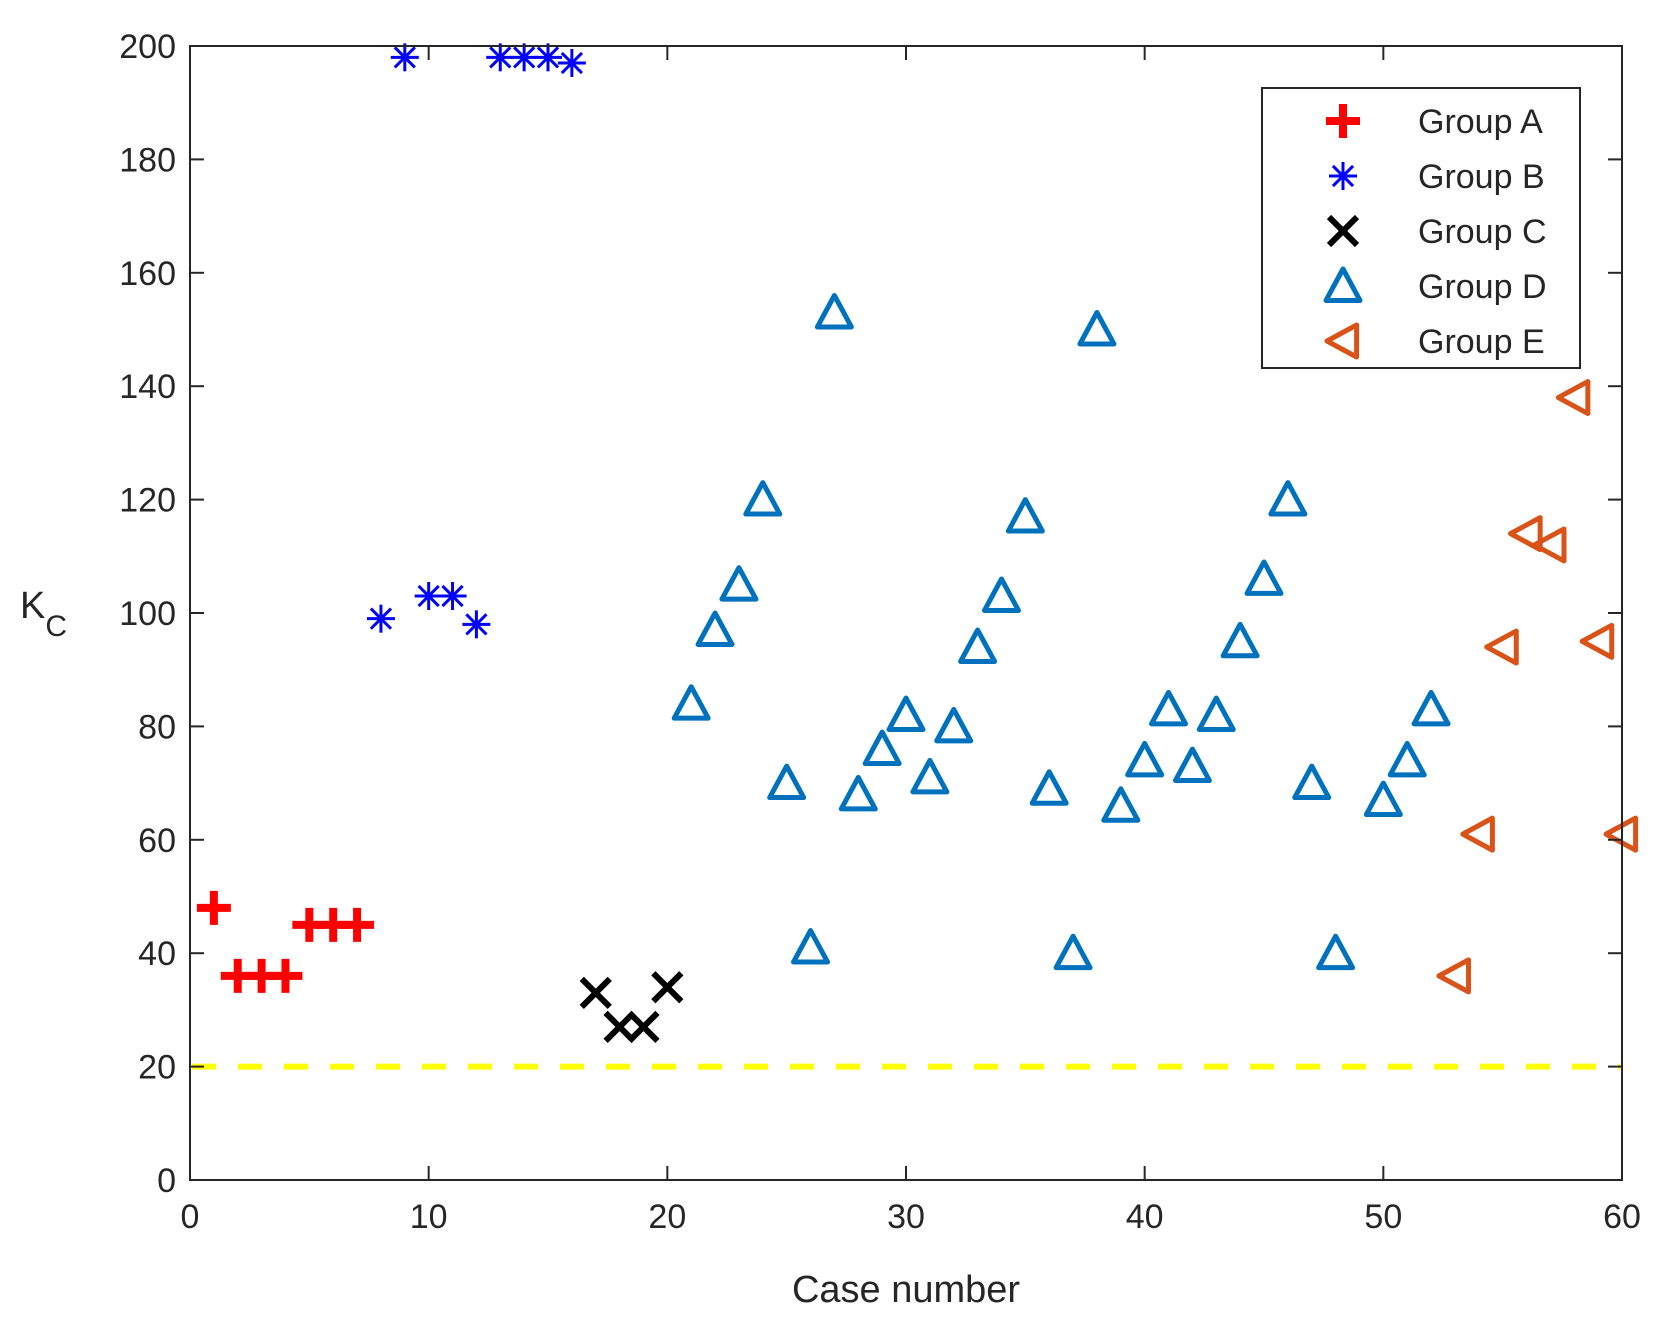 The image size is (1668, 1328). I want to click on x-tick-label: 20, so click(667, 1217).